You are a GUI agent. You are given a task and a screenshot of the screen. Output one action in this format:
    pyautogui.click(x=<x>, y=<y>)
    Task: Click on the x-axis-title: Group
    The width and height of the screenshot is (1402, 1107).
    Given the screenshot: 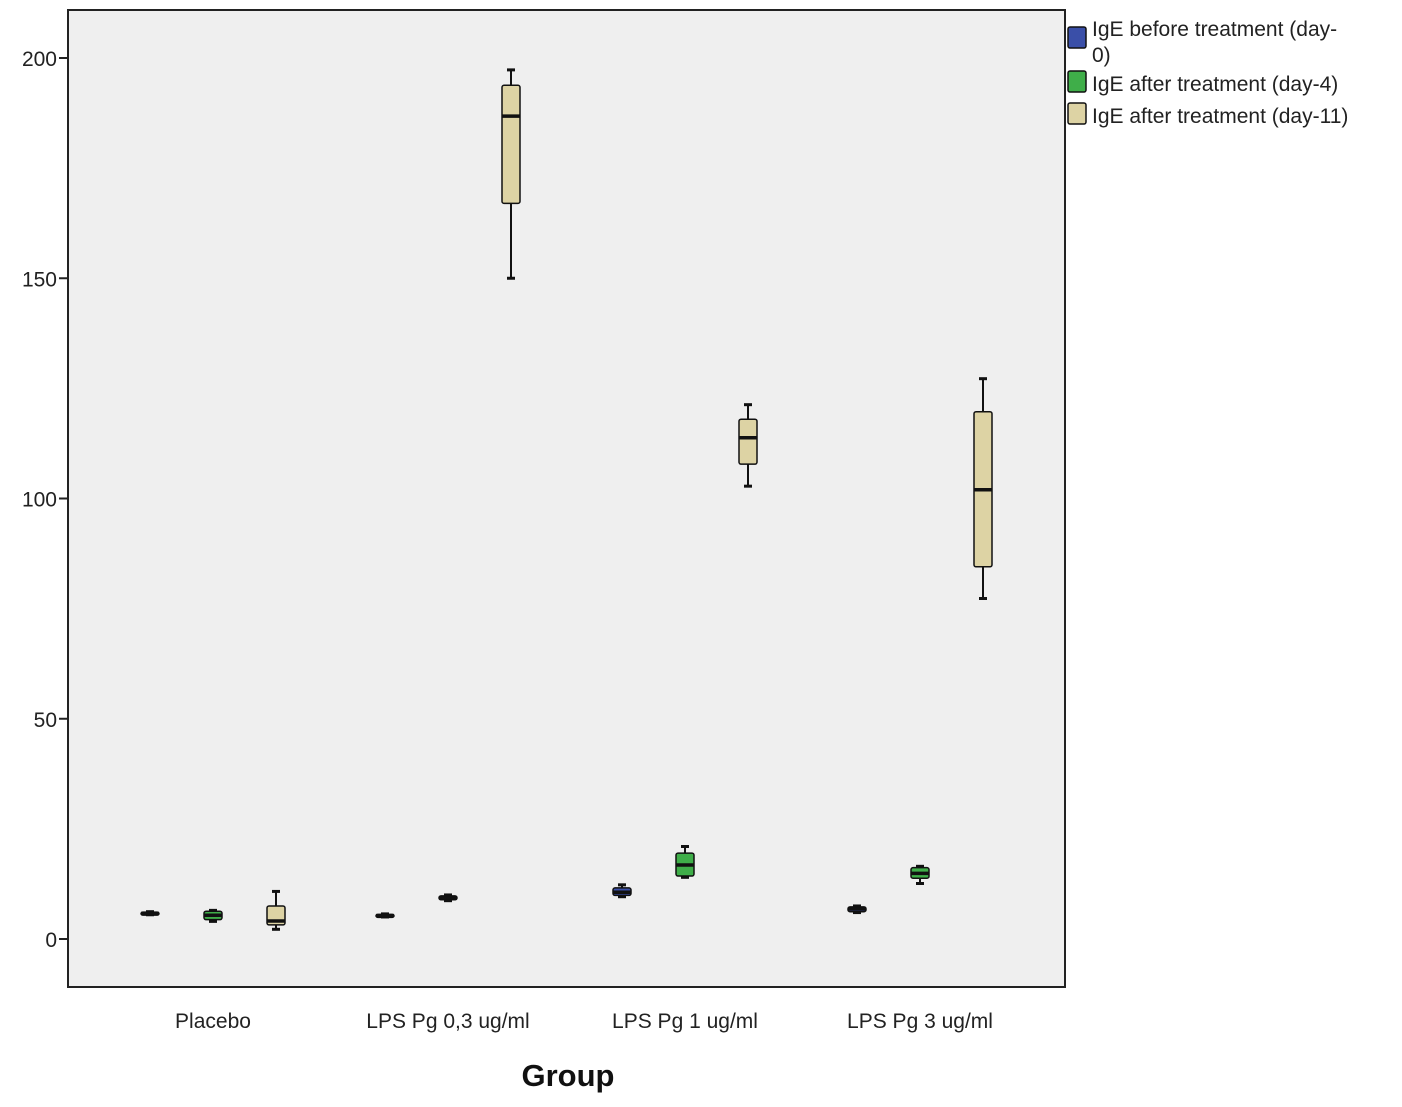 What is the action you would take?
    pyautogui.click(x=568, y=1075)
    